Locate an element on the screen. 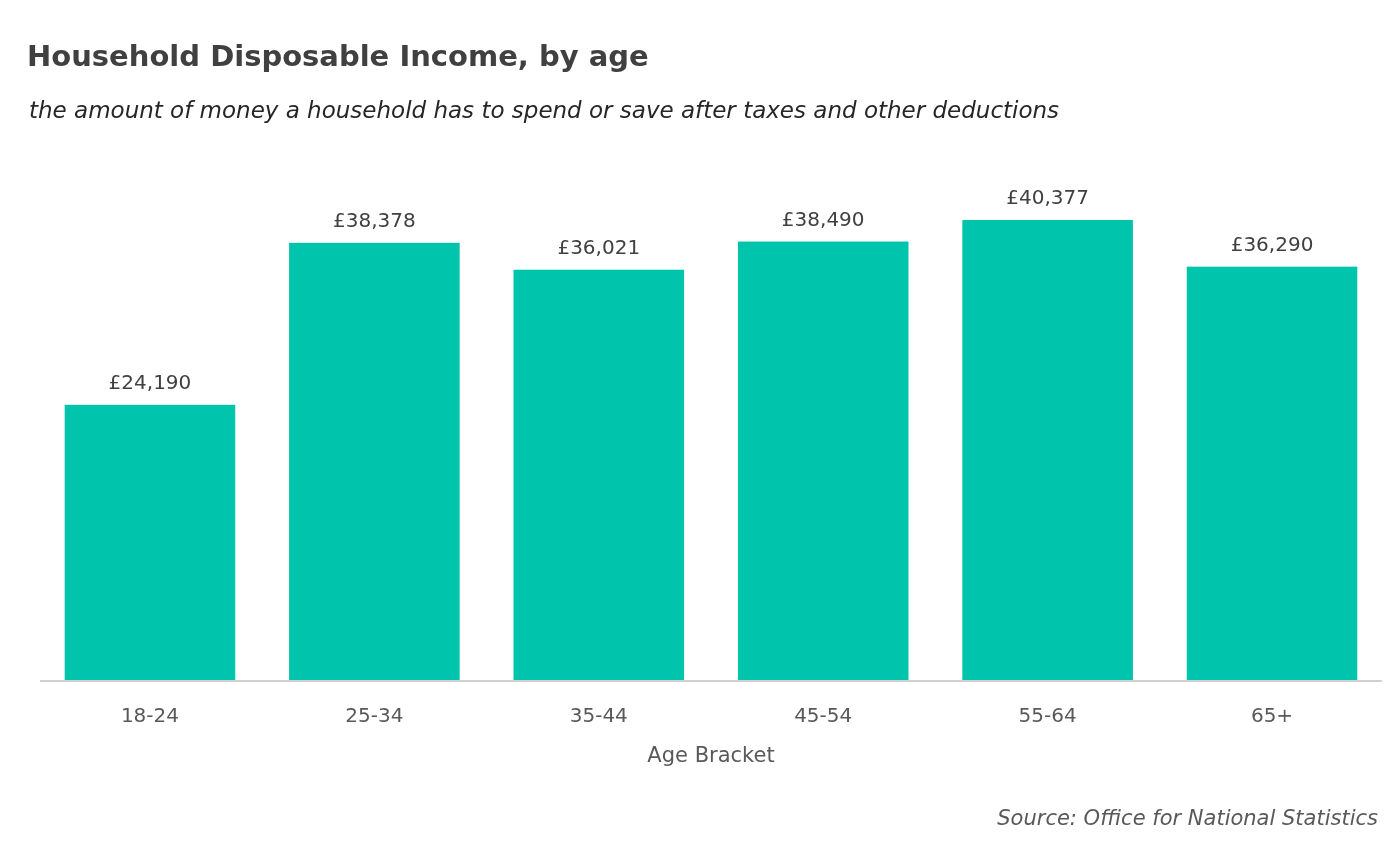 The height and width of the screenshot is (852, 1400). chart-title: Household Disposable Income, by age is located at coordinates (338, 56).